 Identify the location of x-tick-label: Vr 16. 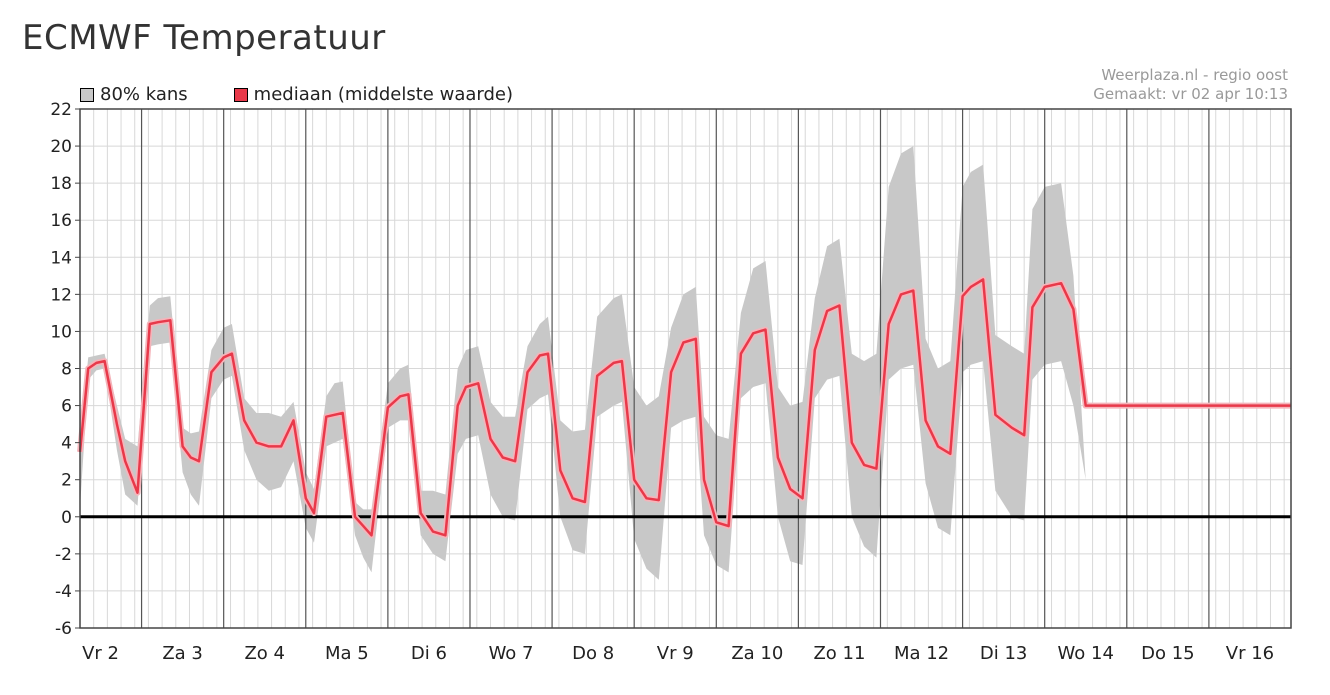
(1250, 653).